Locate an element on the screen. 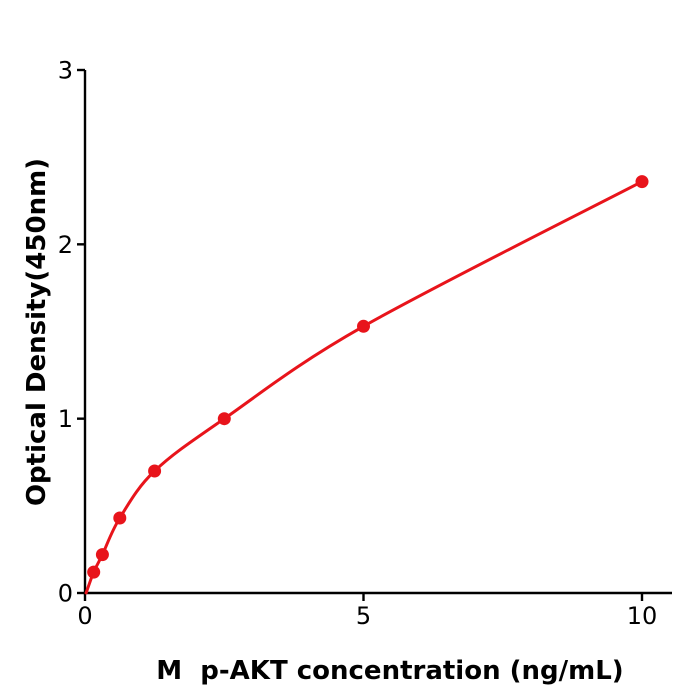  y-axis-label: Optical Density(450nm) is located at coordinates (37, 332).